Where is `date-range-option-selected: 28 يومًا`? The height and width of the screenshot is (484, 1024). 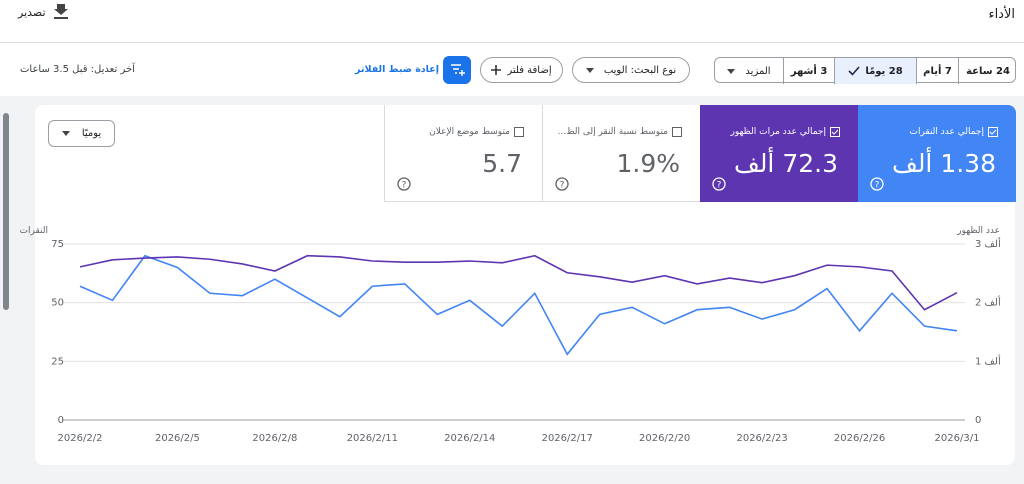 date-range-option-selected: 28 يومًا is located at coordinates (875, 71).